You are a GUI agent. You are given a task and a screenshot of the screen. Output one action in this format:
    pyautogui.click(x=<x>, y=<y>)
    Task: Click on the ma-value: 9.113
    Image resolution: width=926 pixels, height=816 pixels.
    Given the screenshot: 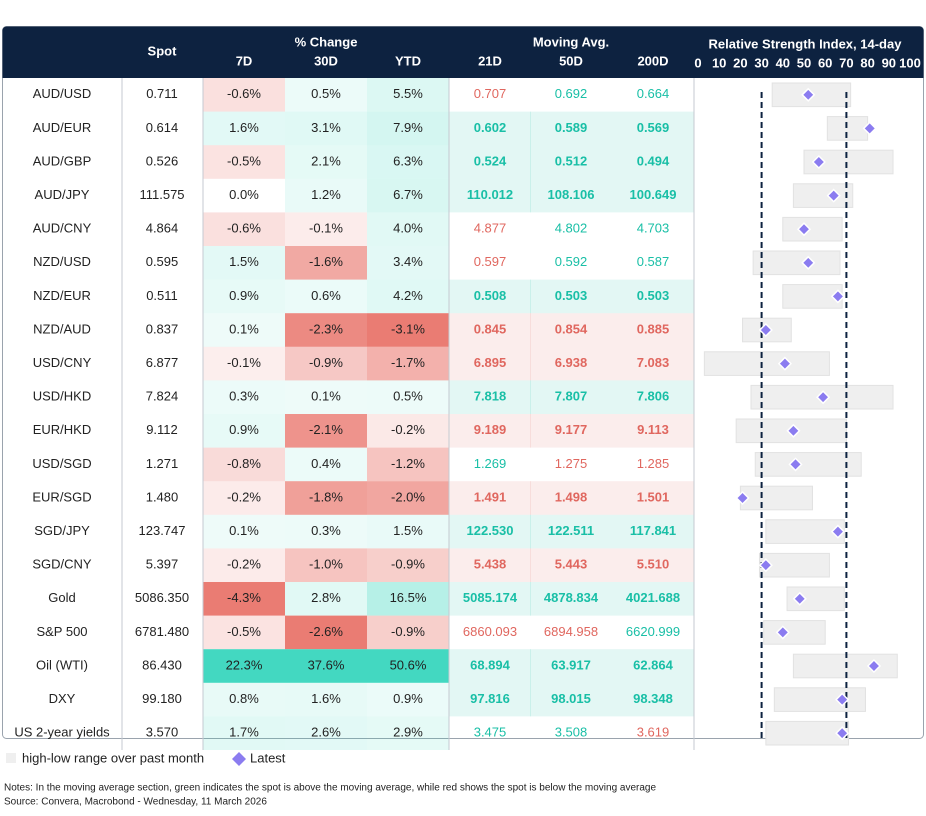 What is the action you would take?
    pyautogui.click(x=653, y=429)
    